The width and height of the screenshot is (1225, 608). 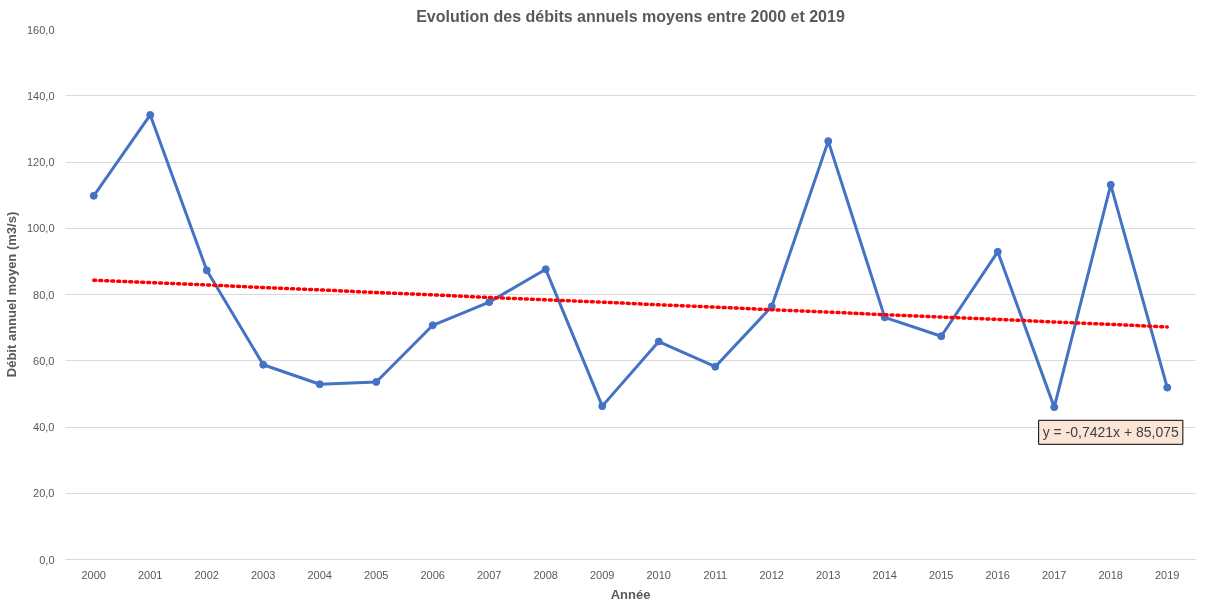 I want to click on y-tick-label: 100,0, so click(x=40, y=228).